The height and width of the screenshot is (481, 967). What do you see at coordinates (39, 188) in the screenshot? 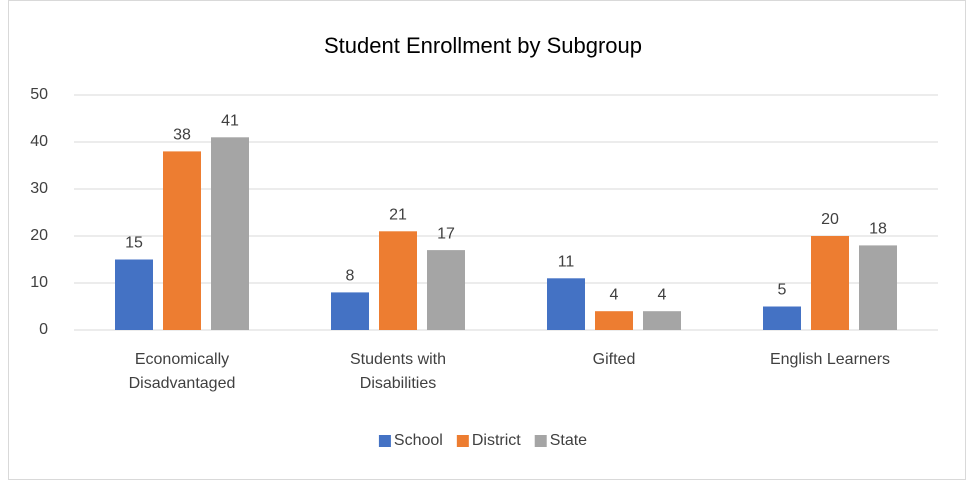
I see `y-tick-label: 30` at bounding box center [39, 188].